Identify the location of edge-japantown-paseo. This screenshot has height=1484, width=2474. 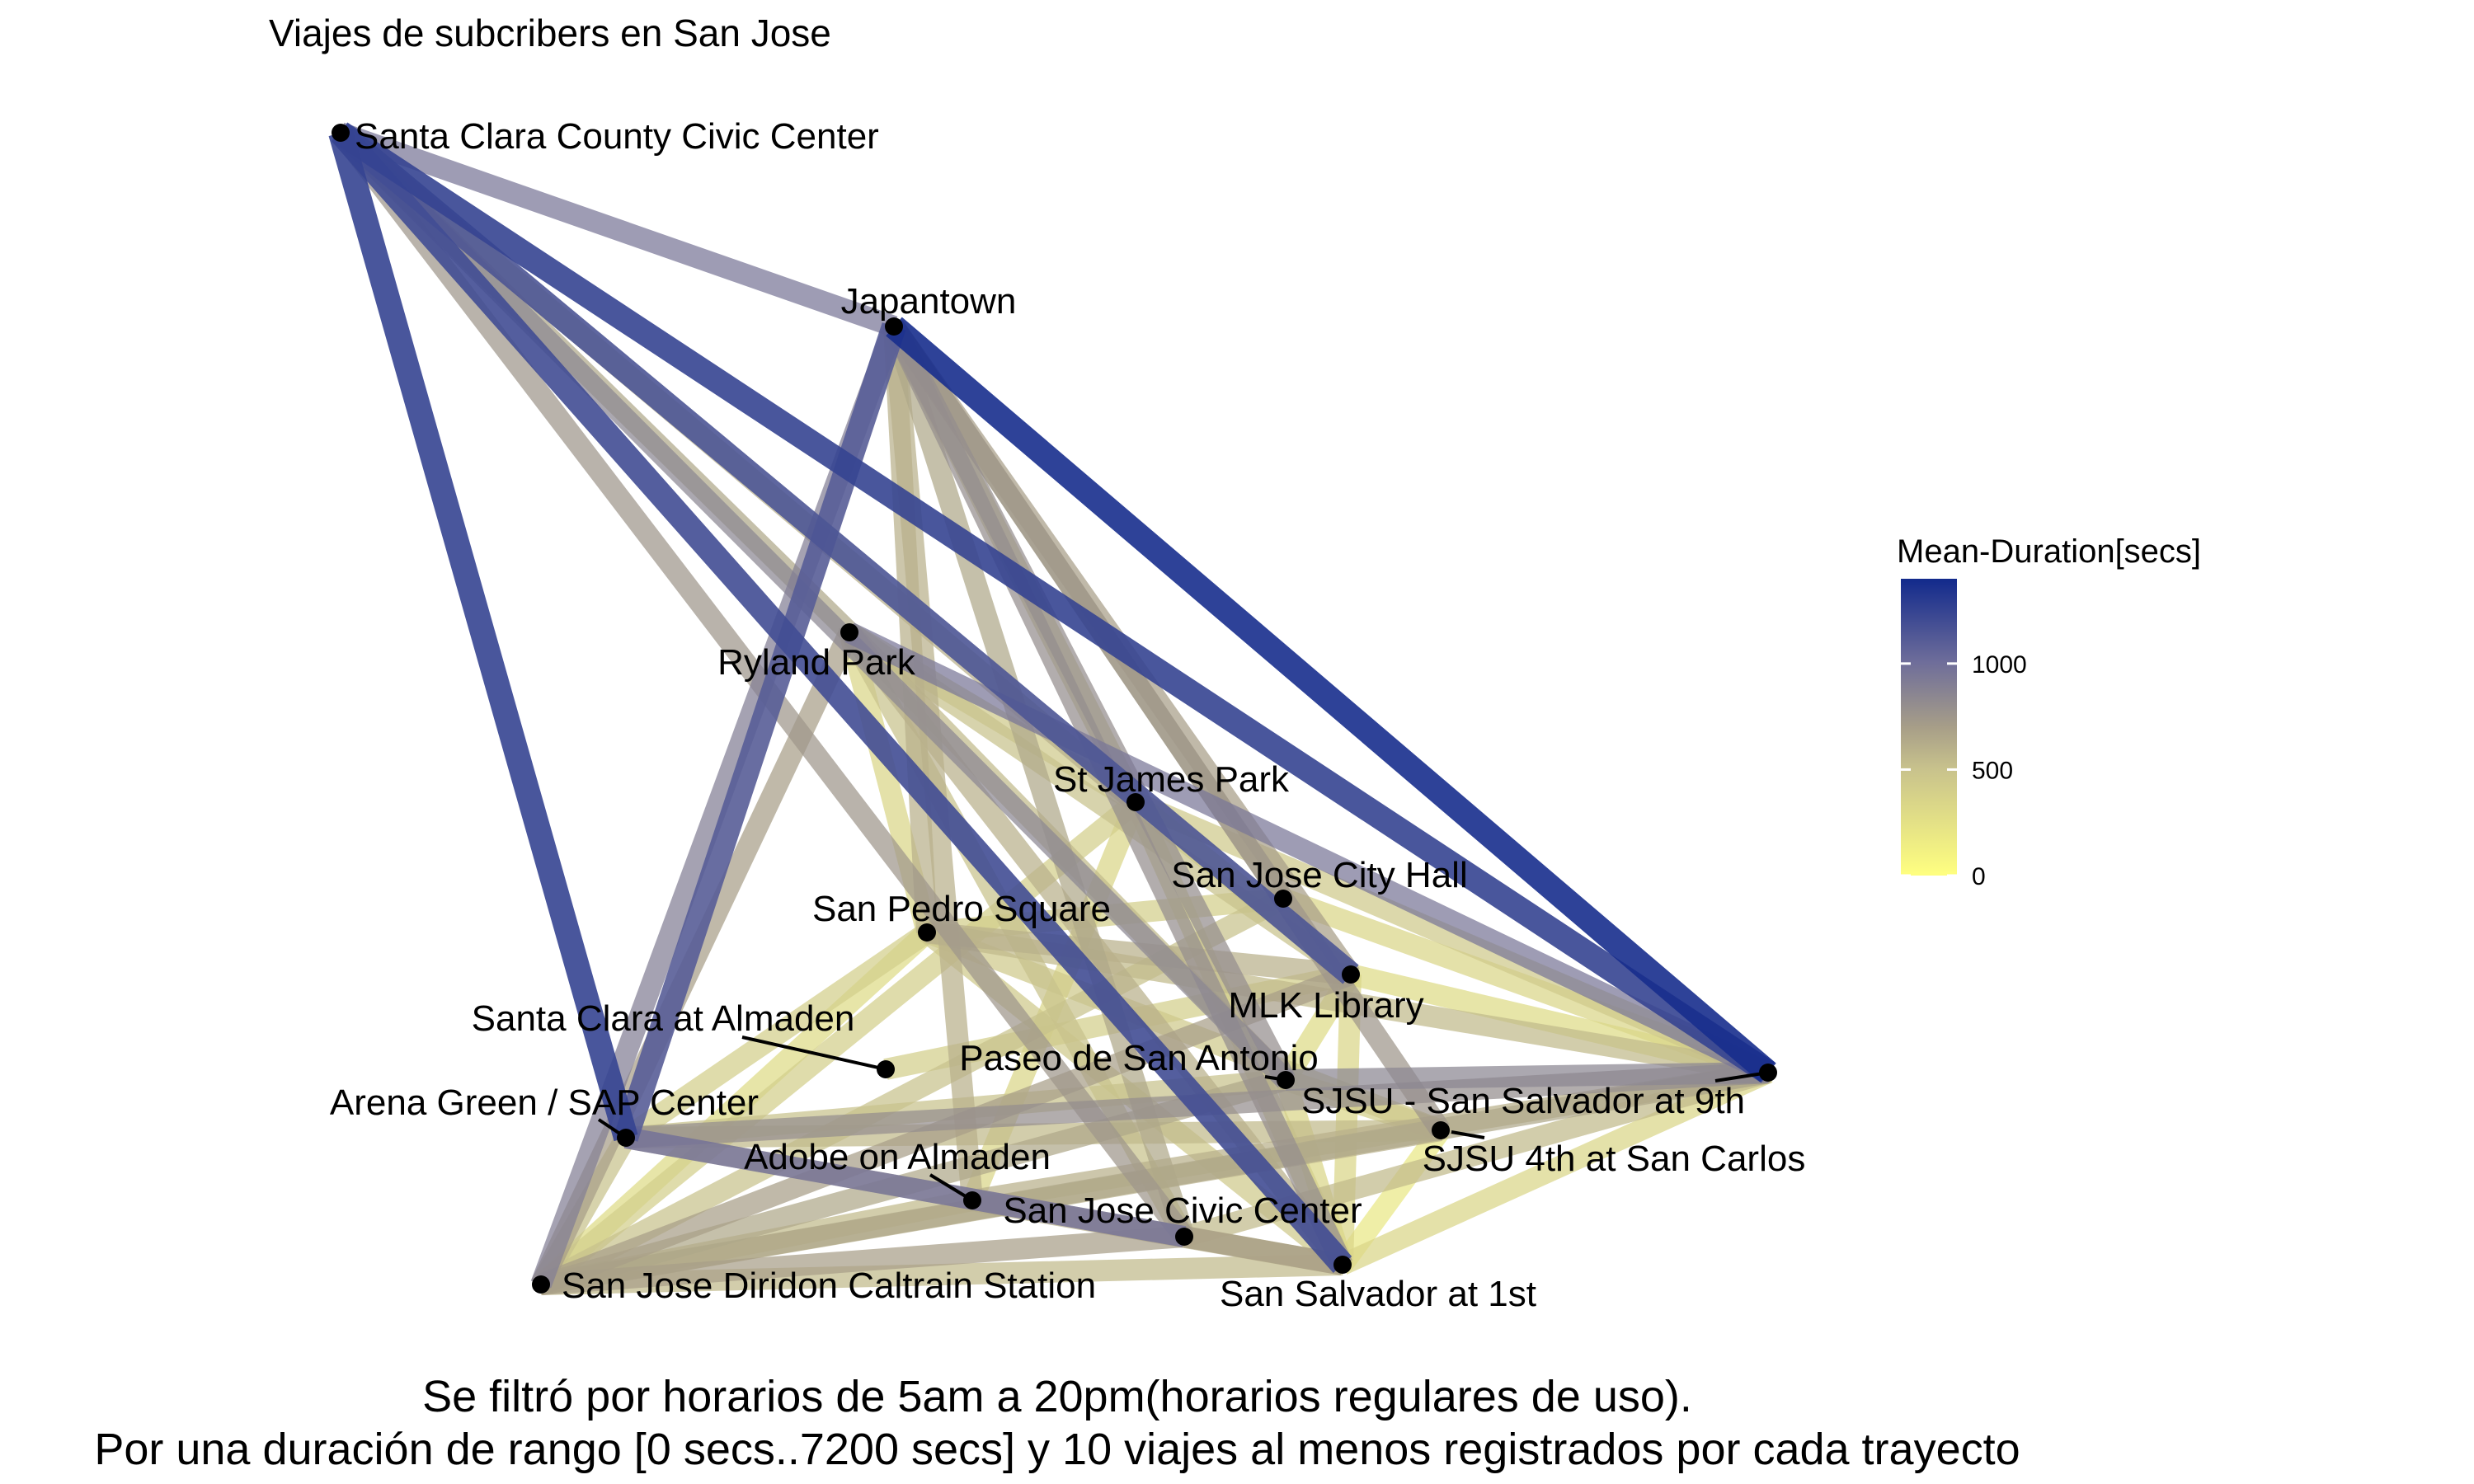
(1090, 703).